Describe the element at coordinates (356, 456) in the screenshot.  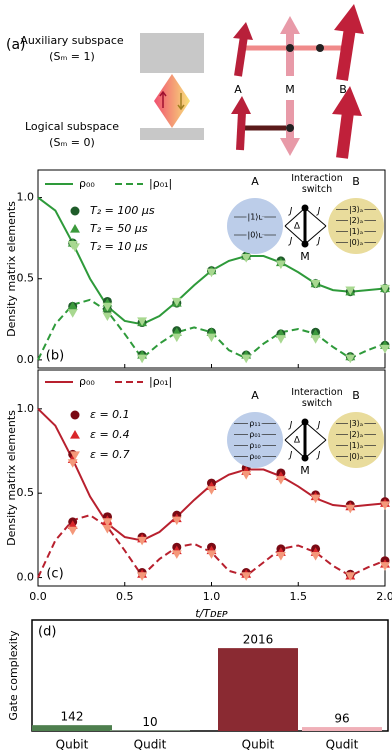
I see `level-label: |0⟩ₐ` at that location.